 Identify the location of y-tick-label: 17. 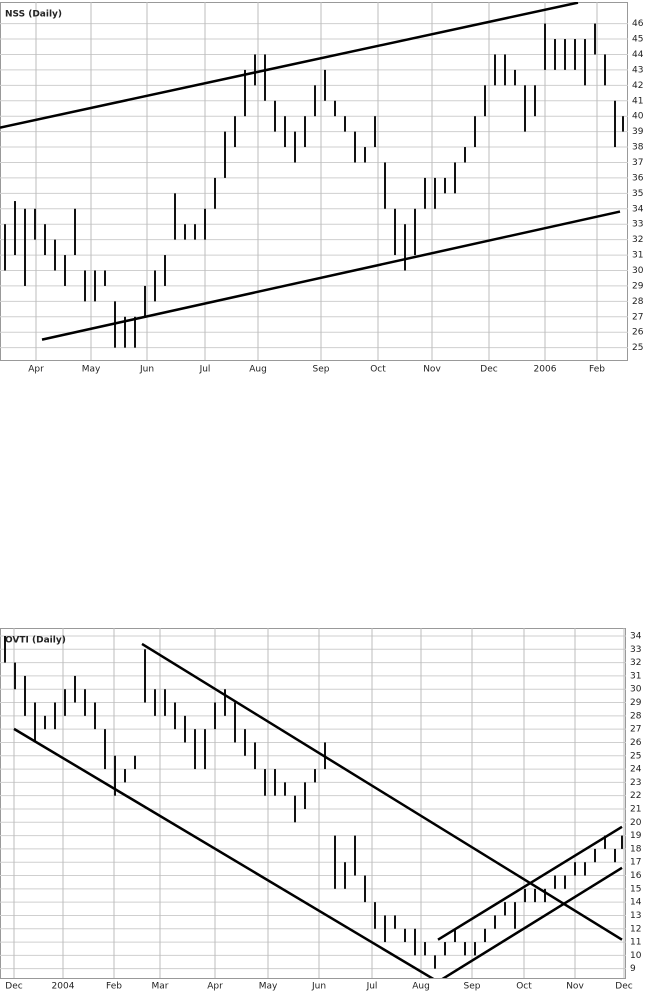
(635, 863).